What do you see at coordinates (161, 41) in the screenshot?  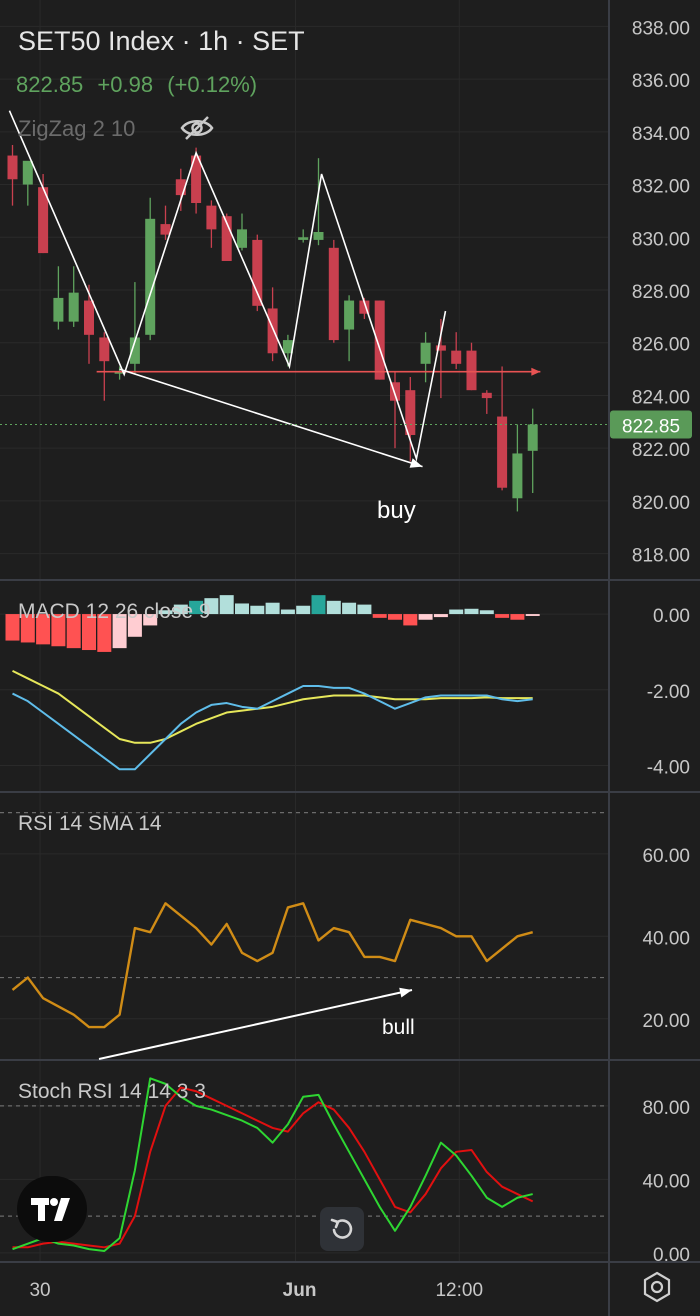 I see `symbol-title: SET50 Index · 1h · SET` at bounding box center [161, 41].